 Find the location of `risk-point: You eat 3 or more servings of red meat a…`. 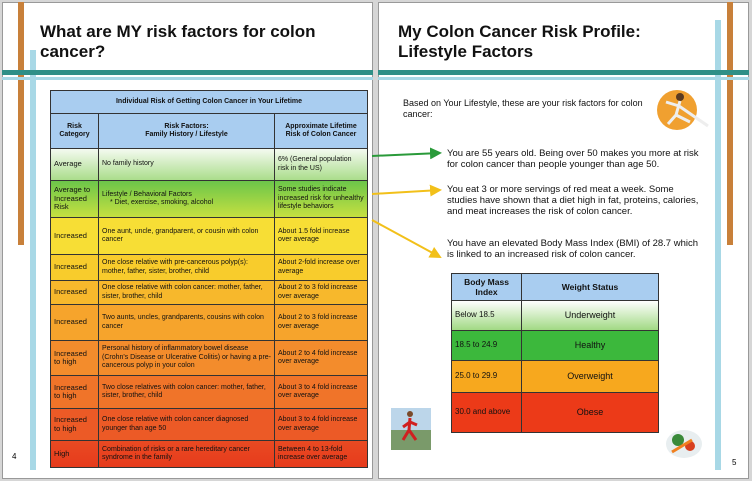

risk-point: You eat 3 or more servings of red meat a… is located at coordinates (573, 200).